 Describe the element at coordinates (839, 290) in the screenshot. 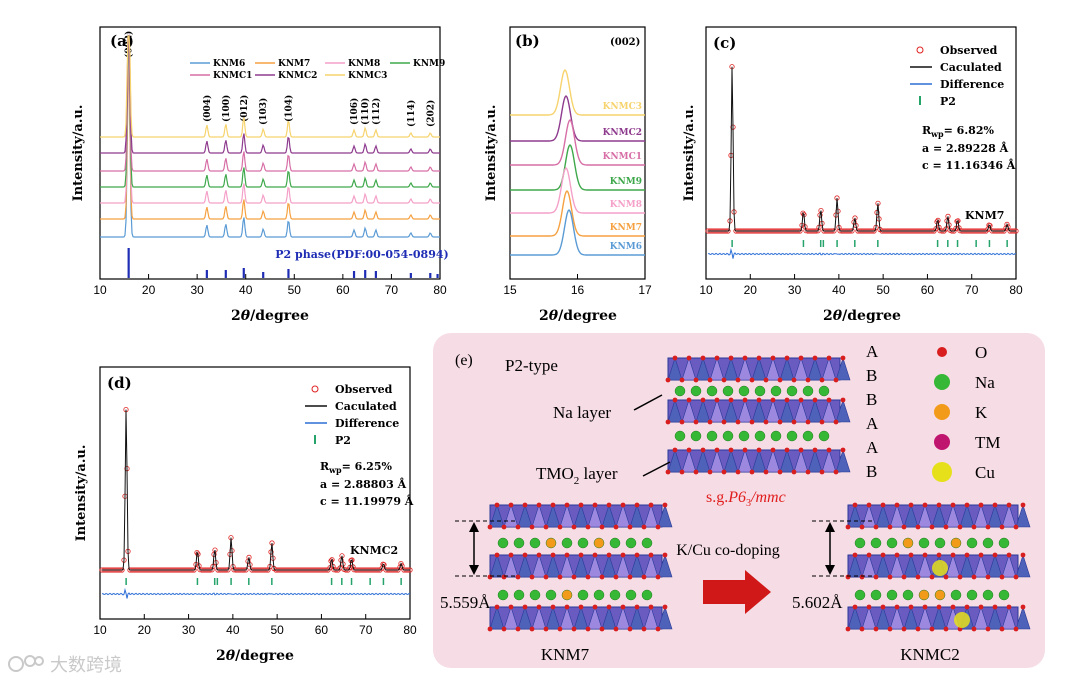

I see `panel-c-tick-label: 40` at that location.